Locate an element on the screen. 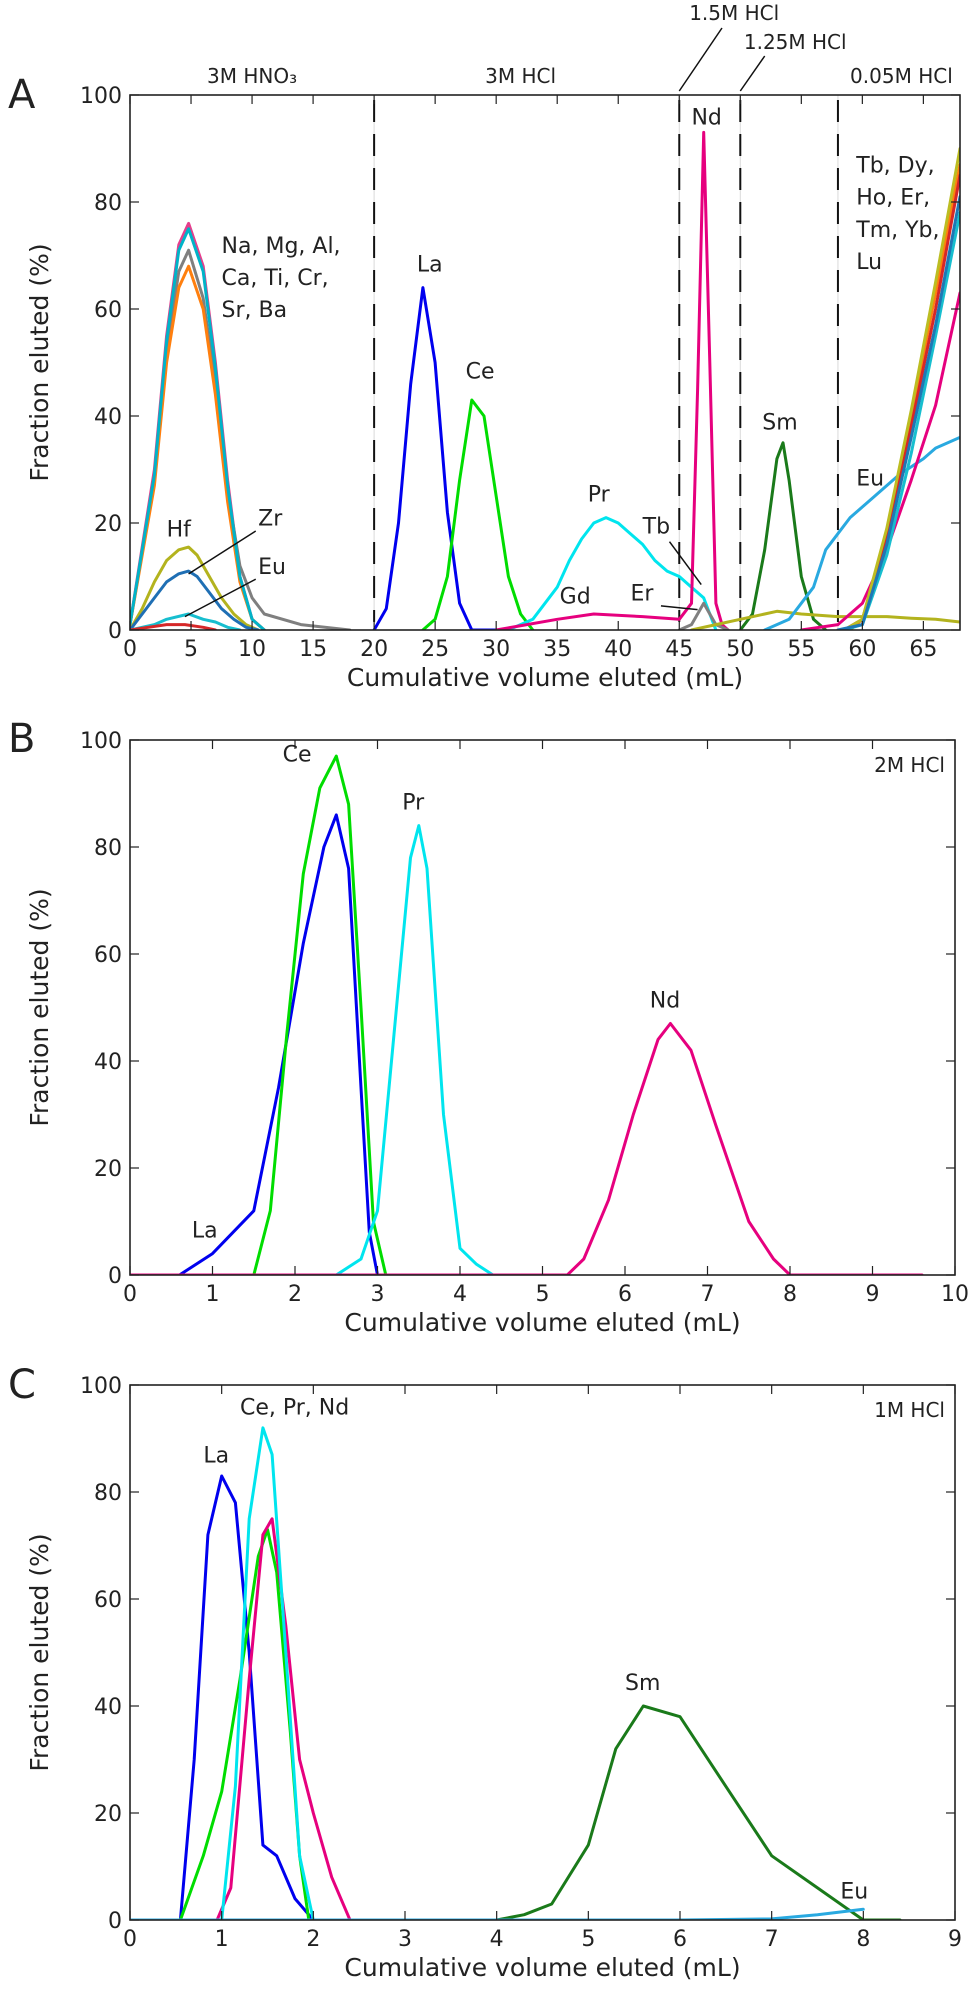 The width and height of the screenshot is (975, 1995). x-tick-label: 25 is located at coordinates (435, 649).